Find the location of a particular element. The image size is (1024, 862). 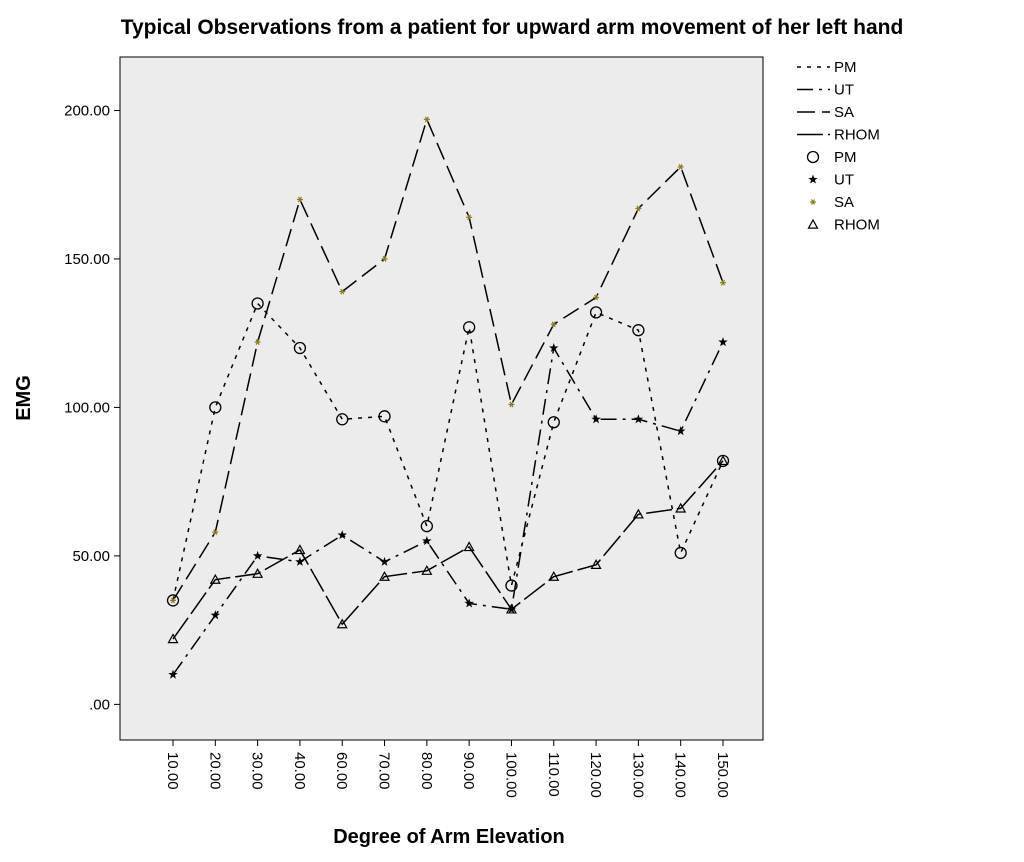

x-tick-label: 30.00 is located at coordinates (257, 771).